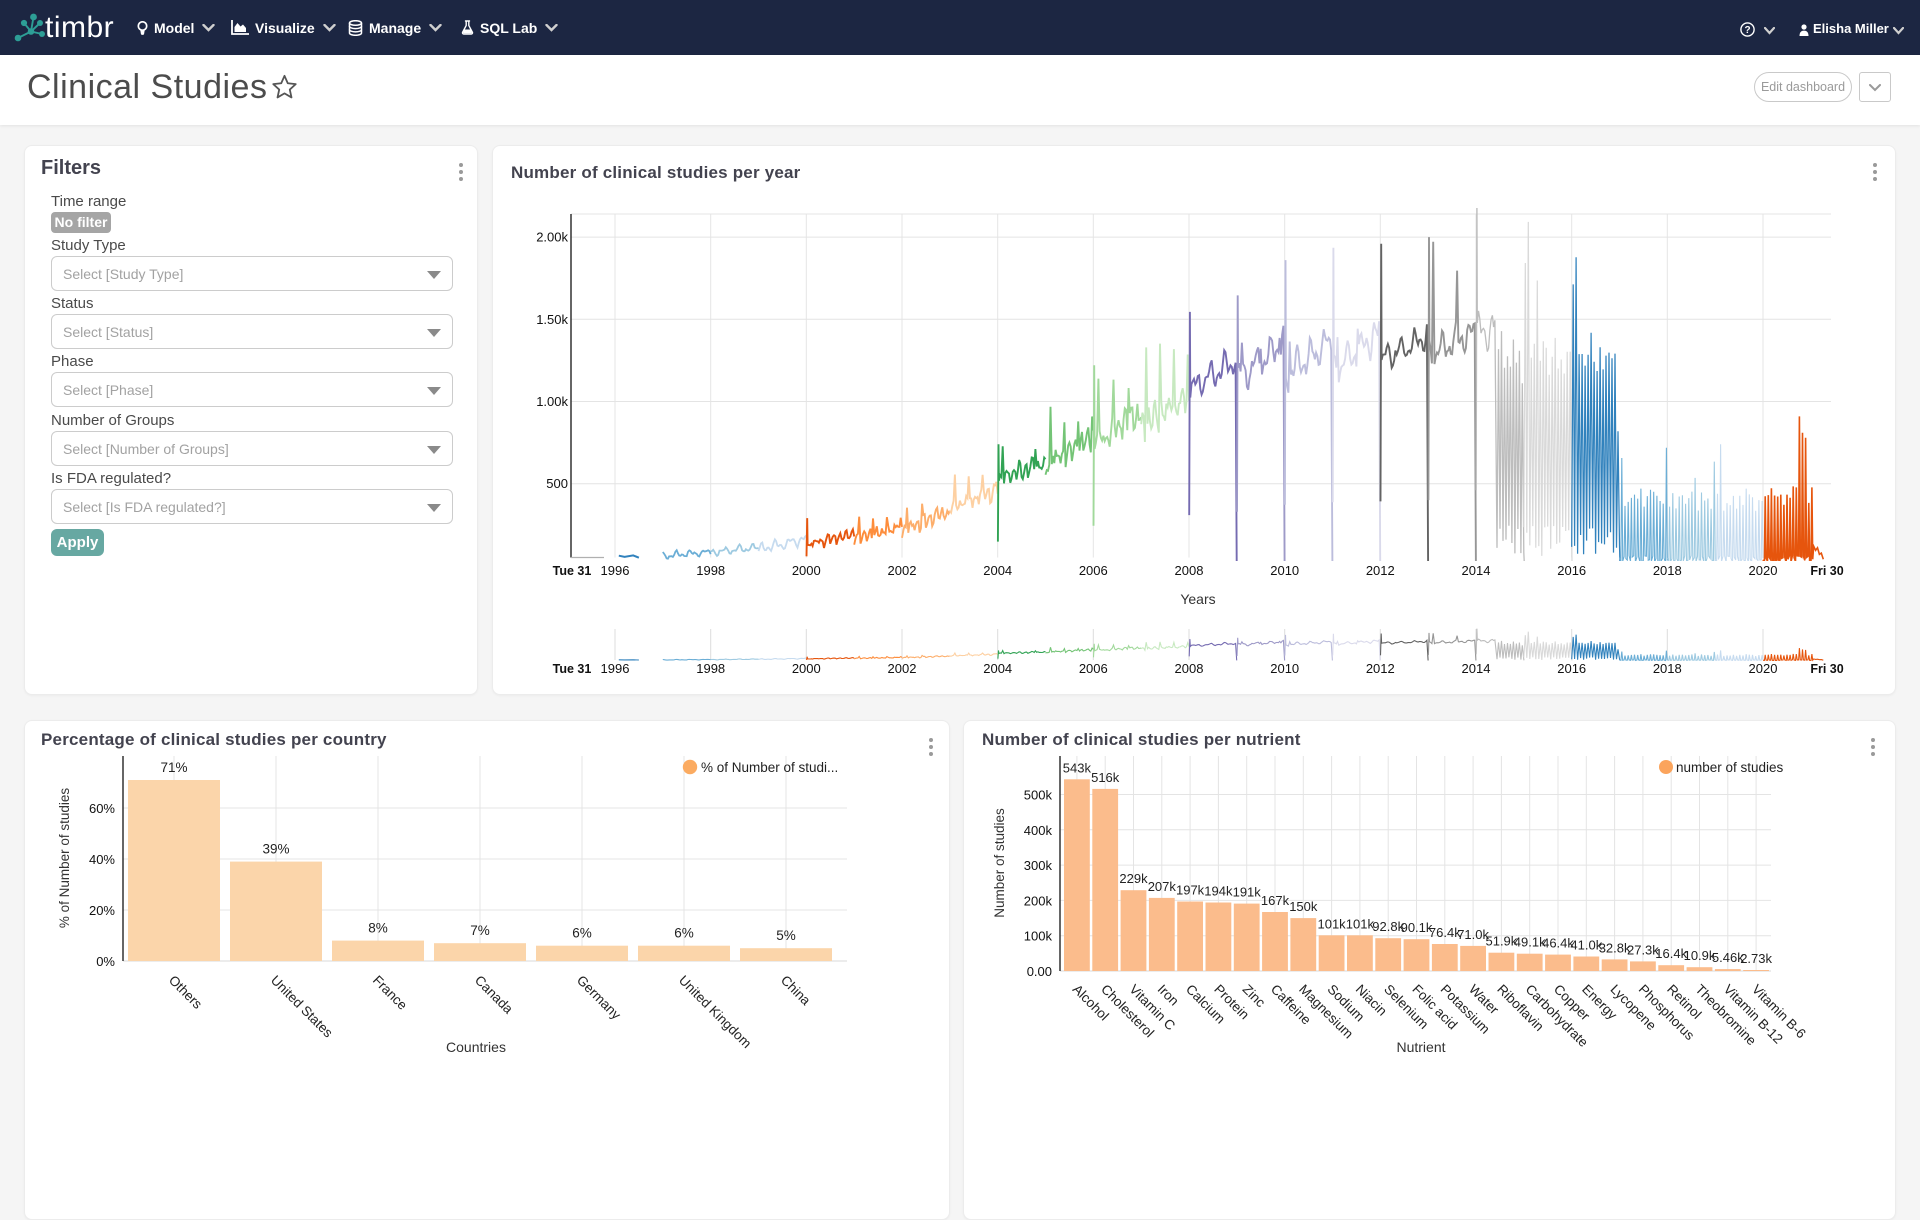 This screenshot has height=1220, width=1920. I want to click on svg-text: 60%, so click(102, 808).